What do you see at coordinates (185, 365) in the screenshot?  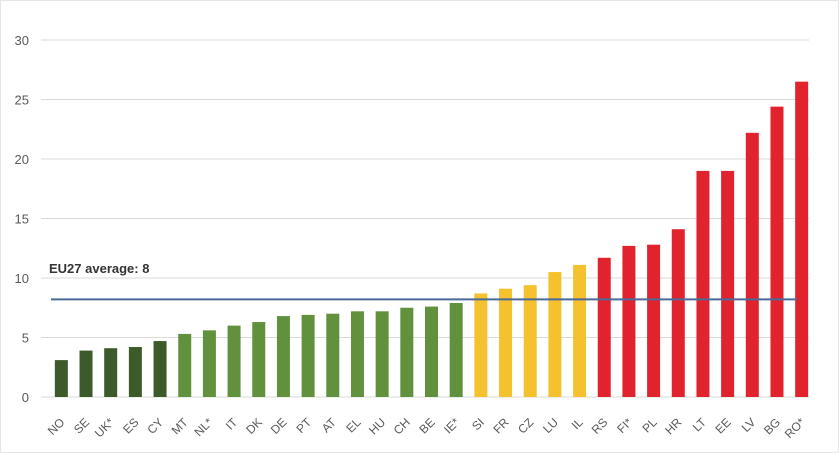 I see `bar-mt` at bounding box center [185, 365].